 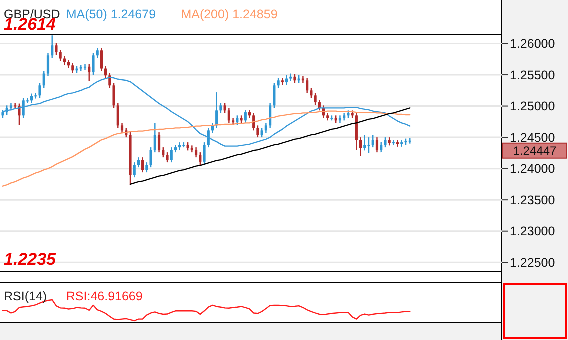 What do you see at coordinates (533, 137) in the screenshot?
I see `y-tick-label: 1.24500` at bounding box center [533, 137].